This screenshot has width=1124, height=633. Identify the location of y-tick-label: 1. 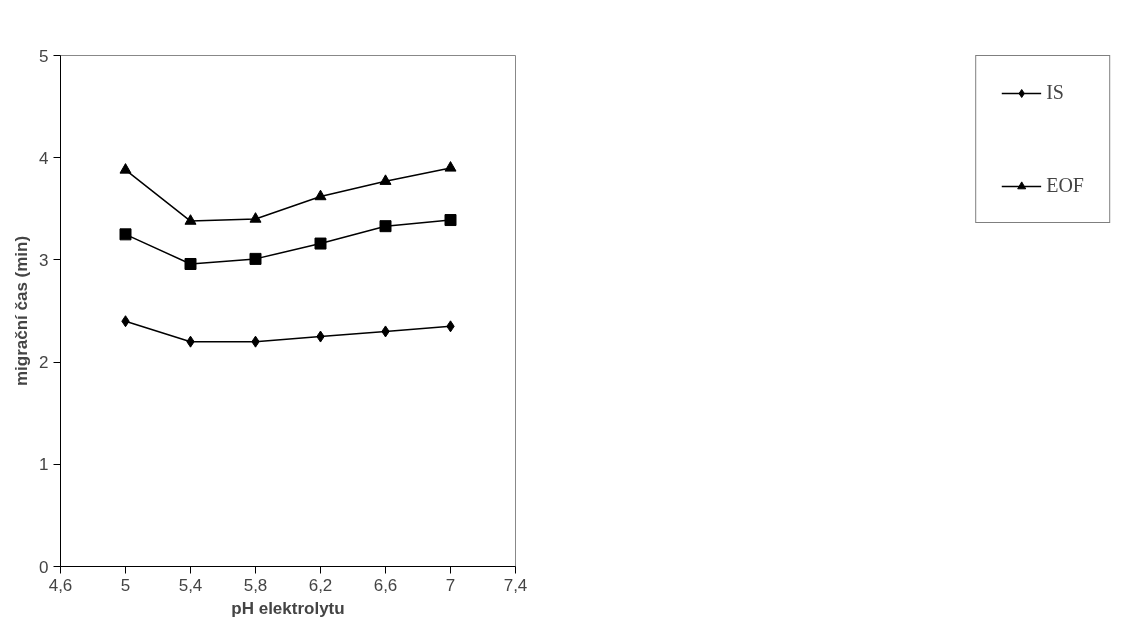
(44, 465).